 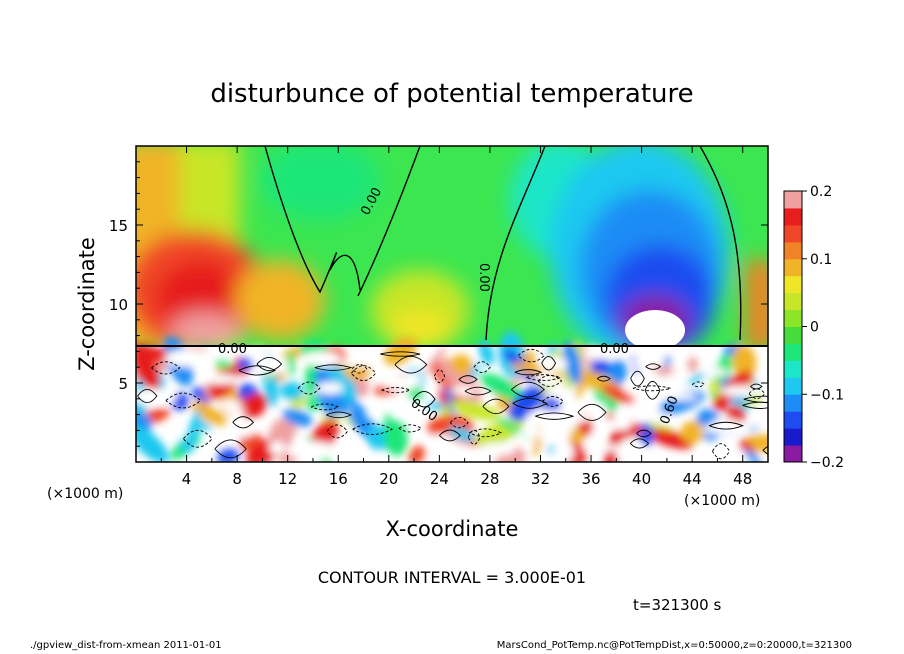 What do you see at coordinates (87, 304) in the screenshot?
I see `y-axis-label: Z-coordinate` at bounding box center [87, 304].